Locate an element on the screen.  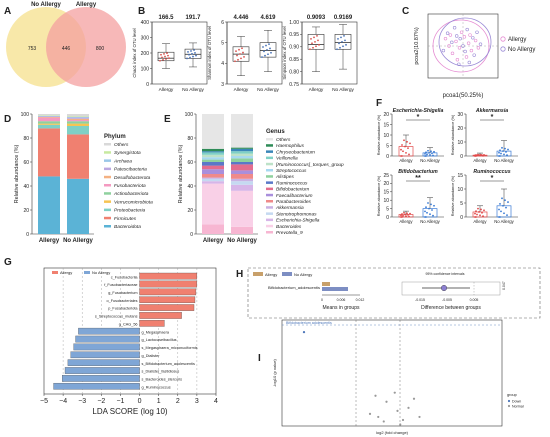
y-tick-label: 0 is located at coordinates (387, 157).